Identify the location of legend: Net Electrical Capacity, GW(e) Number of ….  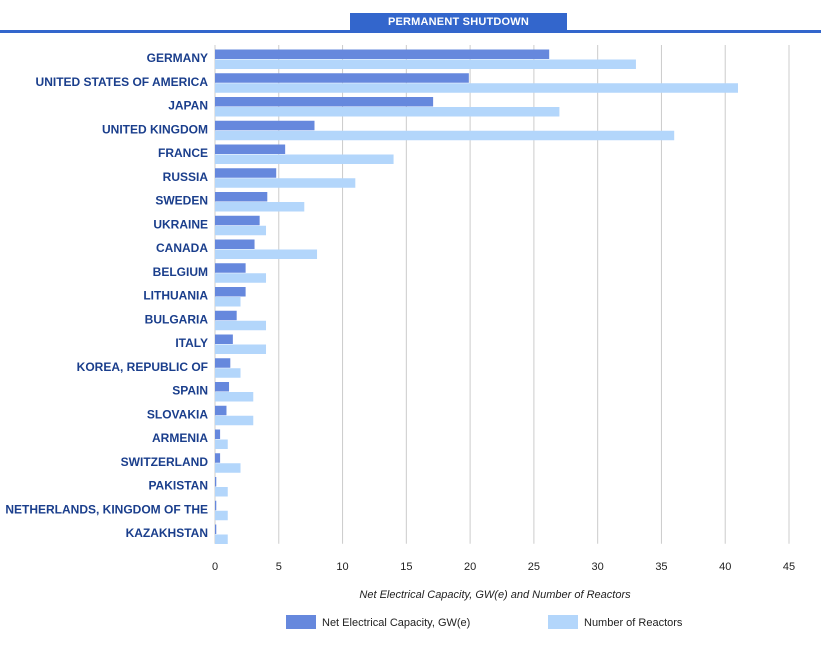
(484, 622).